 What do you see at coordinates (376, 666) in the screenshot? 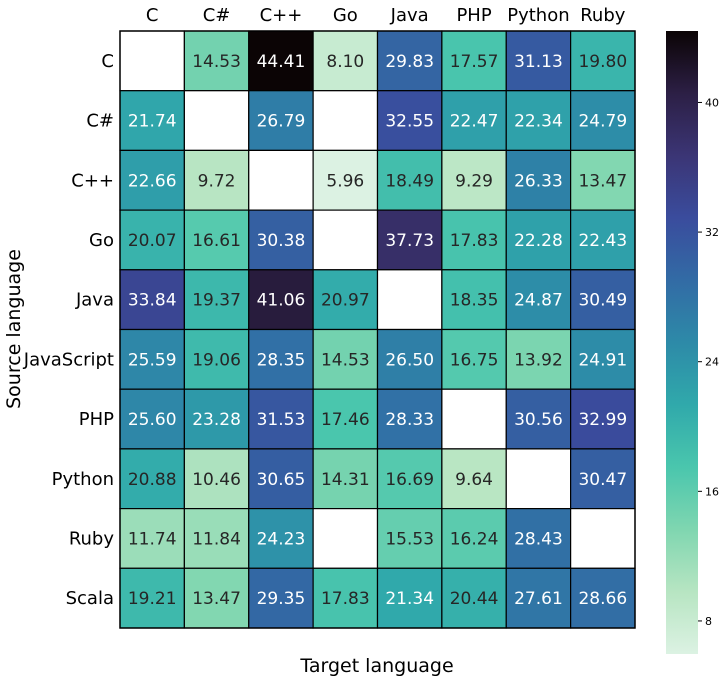
I see `x-axis-label: Target language` at bounding box center [376, 666].